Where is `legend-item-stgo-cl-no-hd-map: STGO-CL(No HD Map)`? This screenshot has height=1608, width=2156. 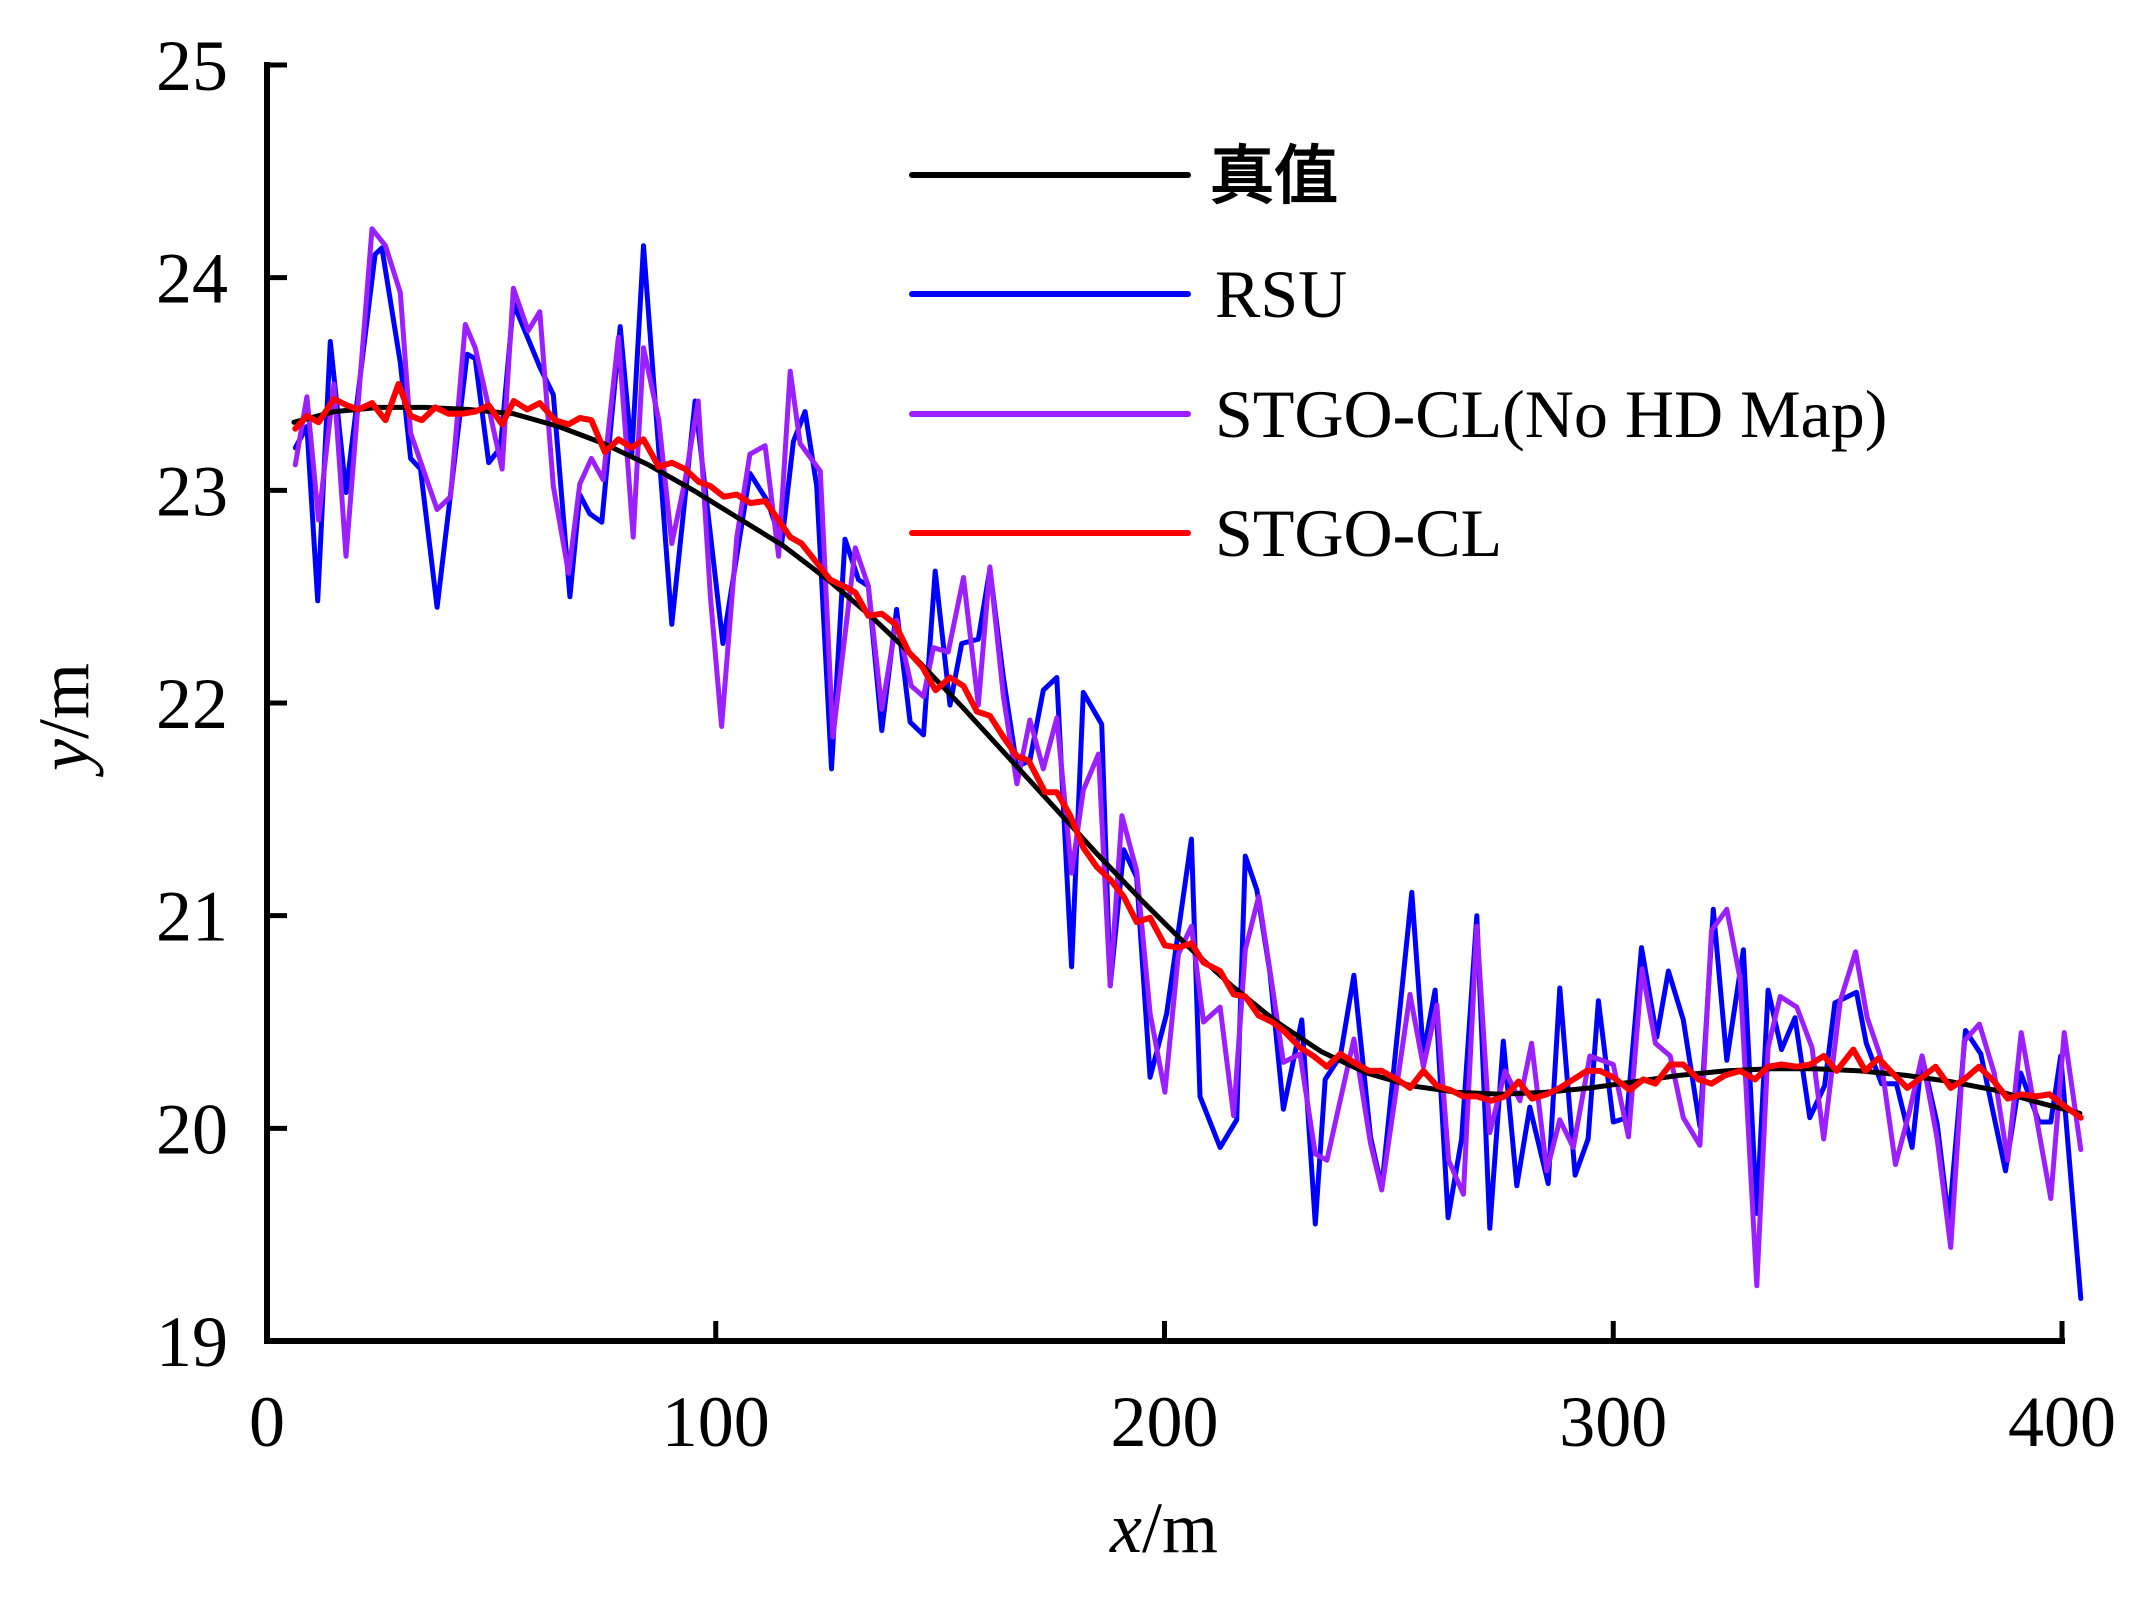 legend-item-stgo-cl-no-hd-map: STGO-CL(No HD Map) is located at coordinates (1398, 414).